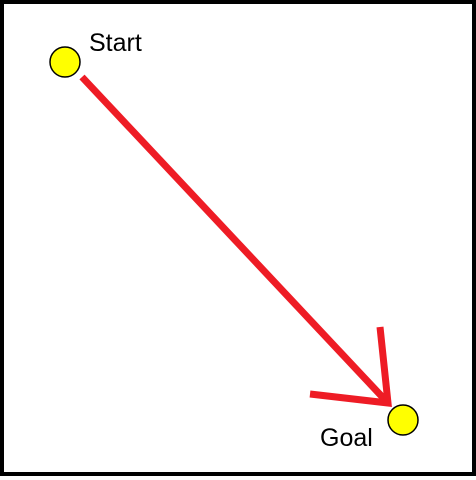 This screenshot has width=476, height=480. Describe the element at coordinates (65, 62) in the screenshot. I see `start-marker` at that location.